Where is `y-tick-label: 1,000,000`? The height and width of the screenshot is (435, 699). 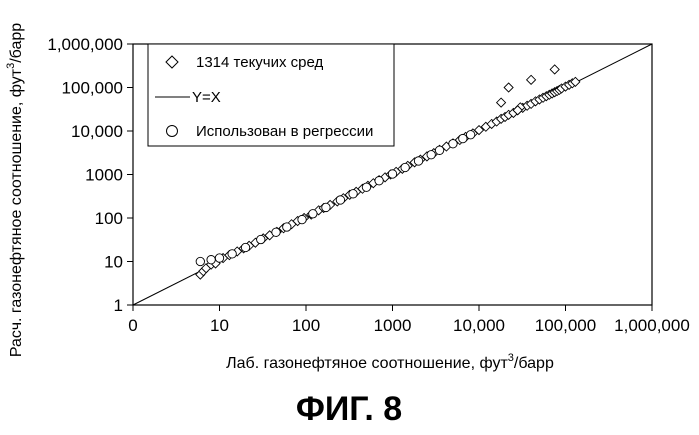 y-tick-label: 1,000,000 is located at coordinates (85, 44).